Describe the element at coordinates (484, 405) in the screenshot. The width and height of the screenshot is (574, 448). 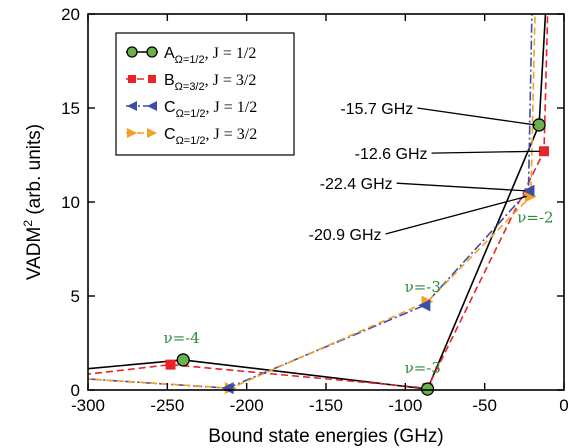
I see `x-tick-label: -50` at that location.